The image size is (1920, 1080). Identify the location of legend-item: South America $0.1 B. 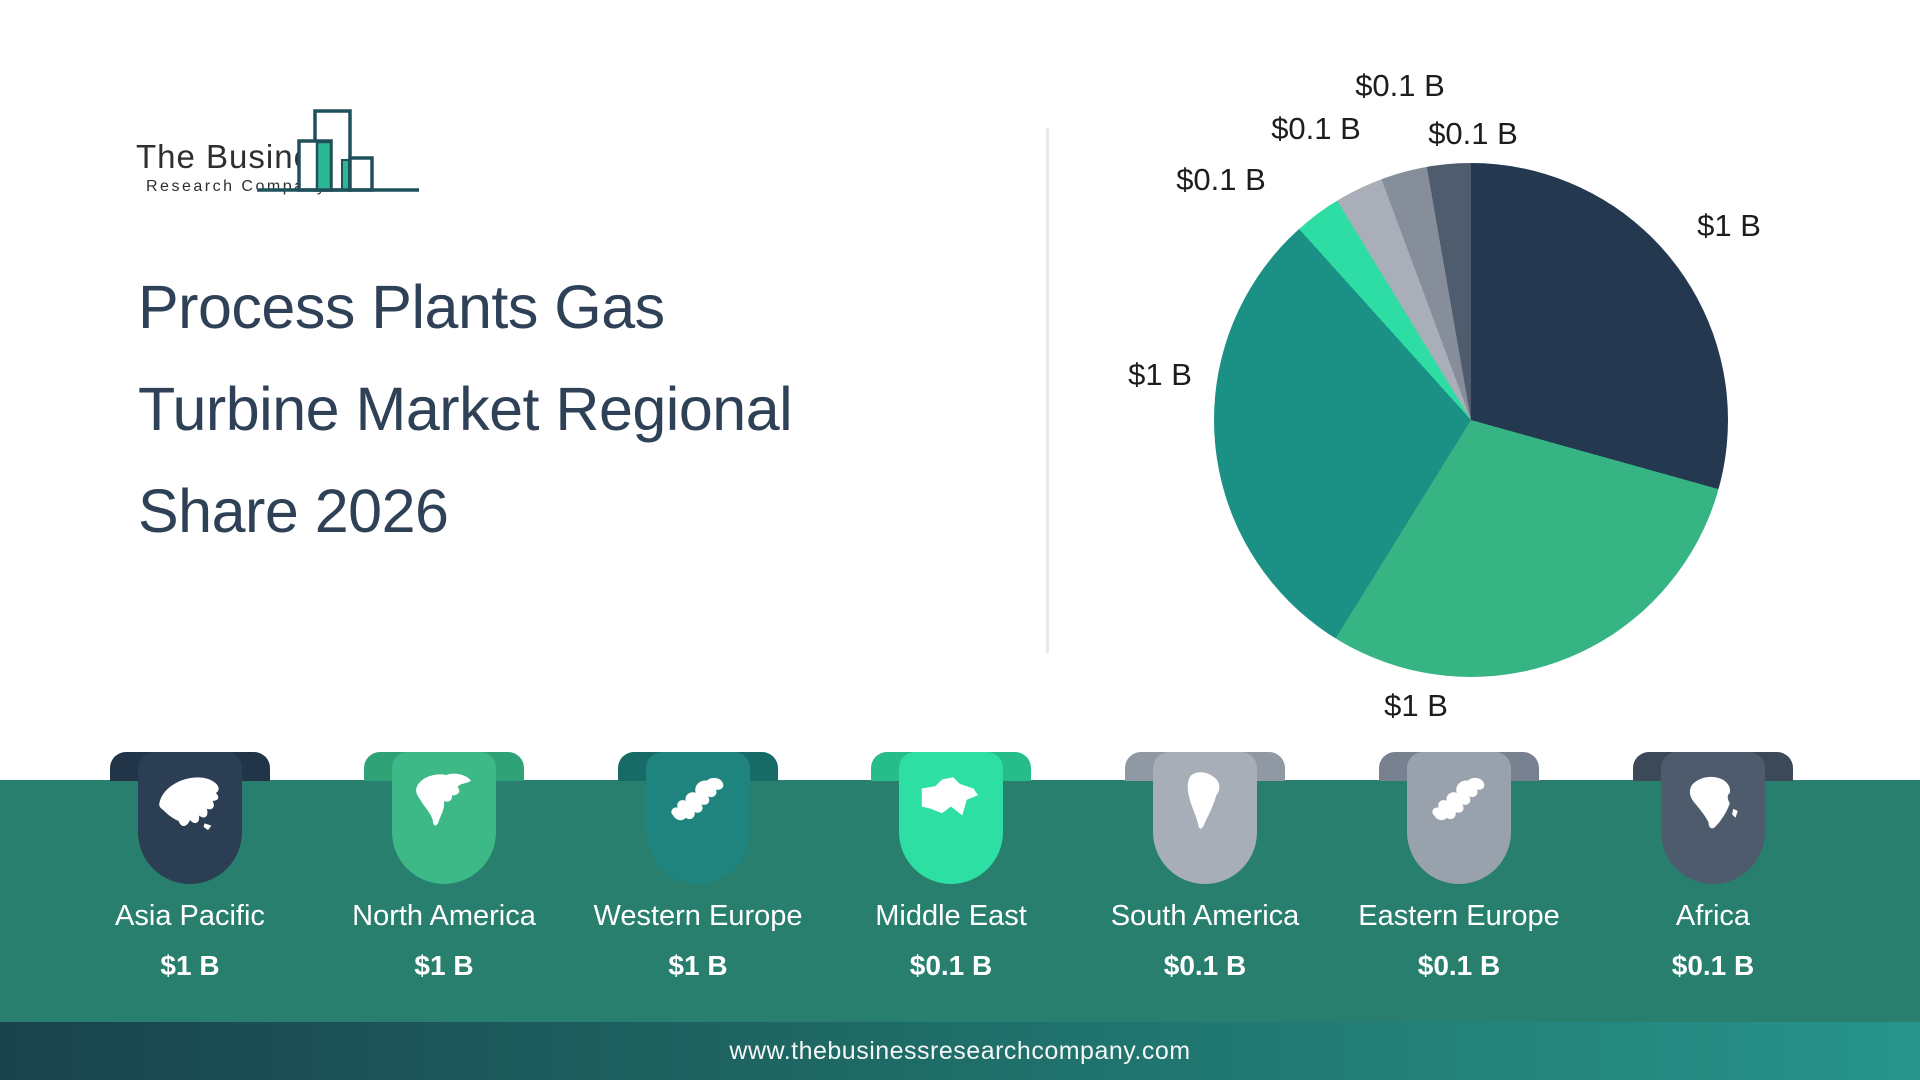
(1205, 877).